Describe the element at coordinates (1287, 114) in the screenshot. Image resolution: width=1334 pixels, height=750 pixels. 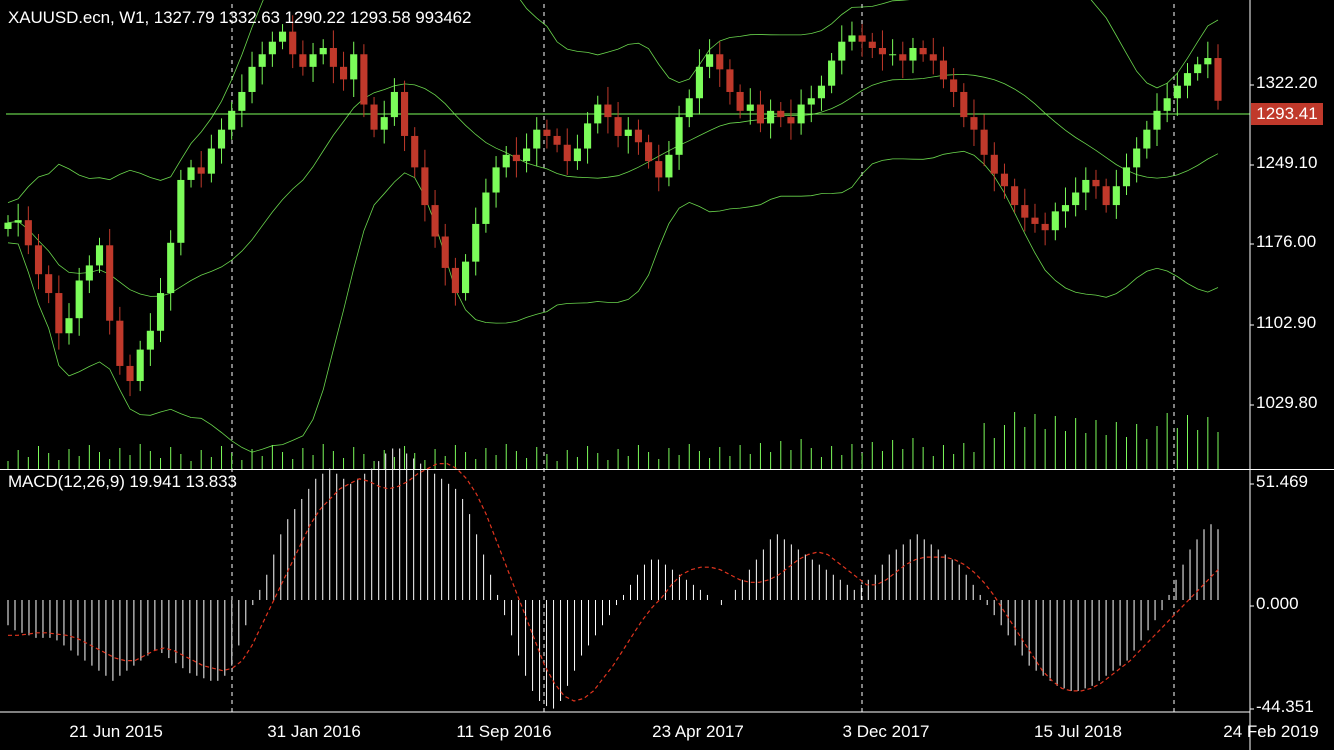
I see `current-price-badge: 1293.41` at that location.